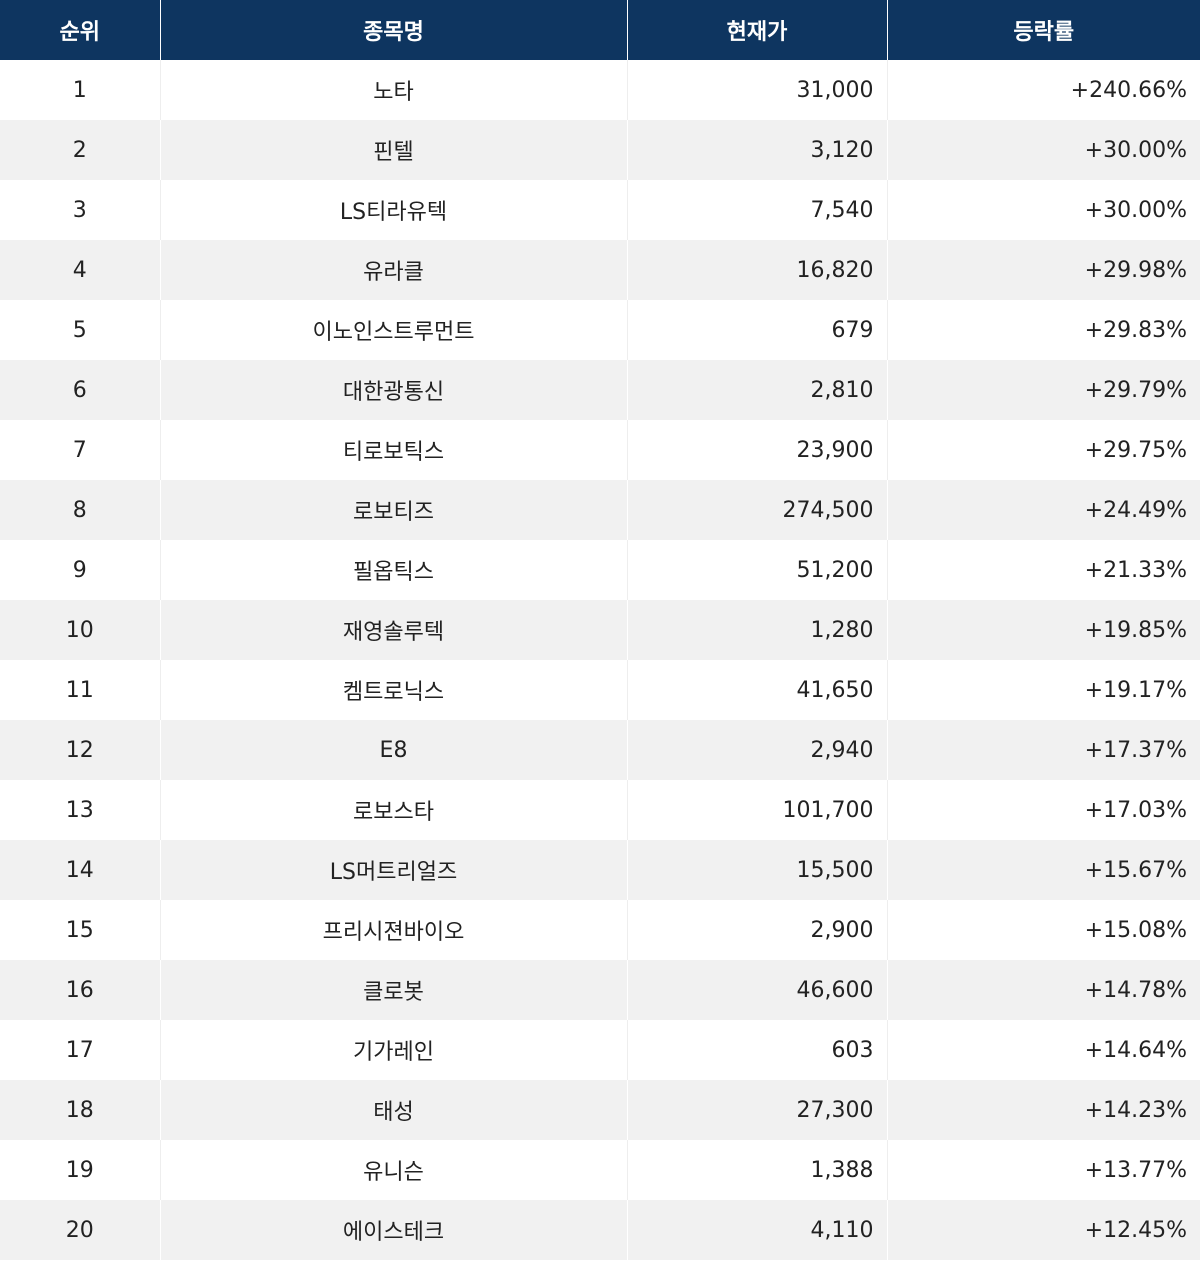 The width and height of the screenshot is (1200, 1261). Describe the element at coordinates (80, 390) in the screenshot. I see `rank-cell: 6` at that location.